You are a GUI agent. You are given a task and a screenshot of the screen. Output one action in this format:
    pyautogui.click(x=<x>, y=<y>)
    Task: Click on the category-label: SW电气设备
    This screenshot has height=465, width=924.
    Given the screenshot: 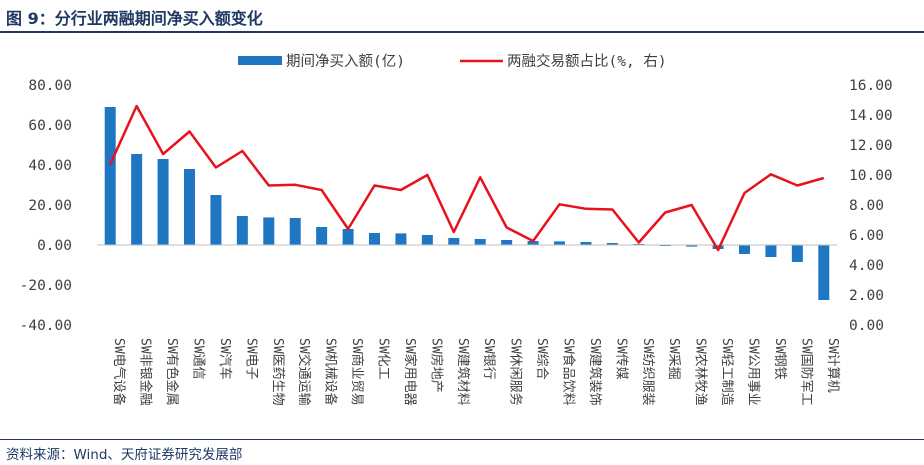 What is the action you would take?
    pyautogui.click(x=119, y=372)
    